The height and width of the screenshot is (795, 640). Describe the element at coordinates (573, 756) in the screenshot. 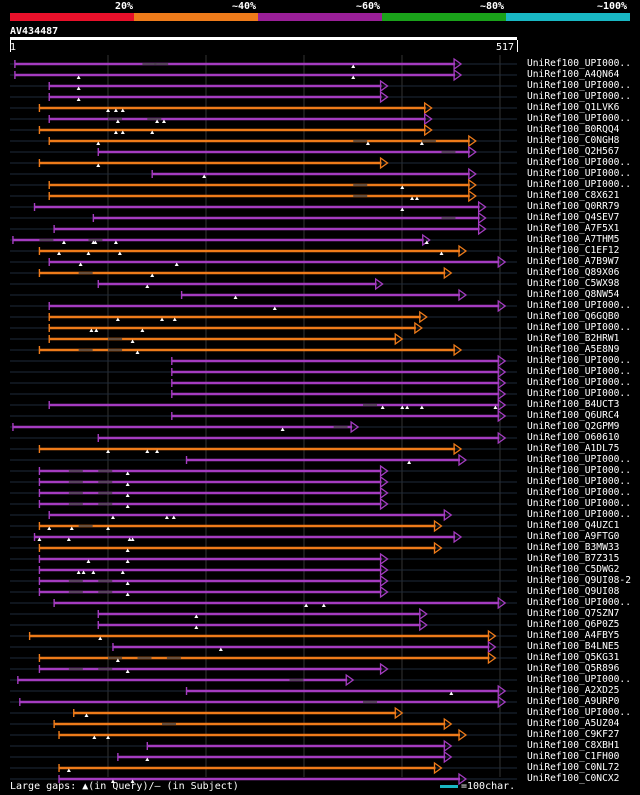

I see `hit-label-link: UniRef100_C1FH00` at that location.